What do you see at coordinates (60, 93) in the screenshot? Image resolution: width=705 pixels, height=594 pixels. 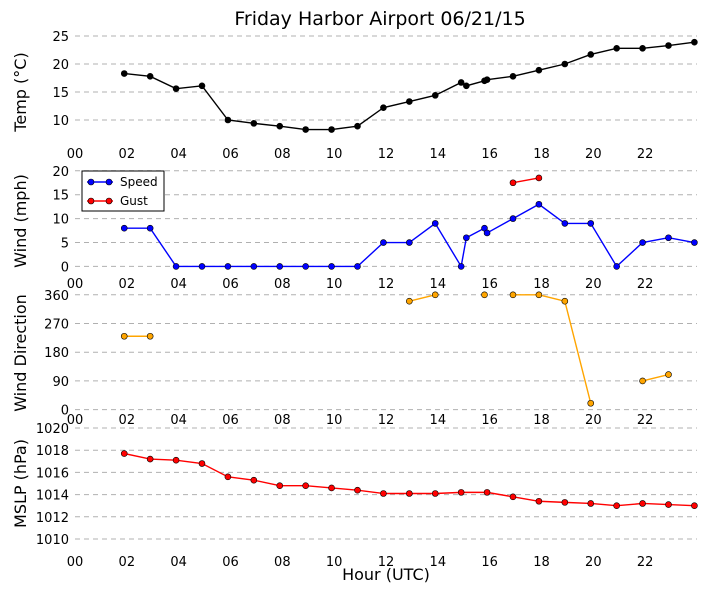 I see `temp-y-tick-label: 15` at bounding box center [60, 93].